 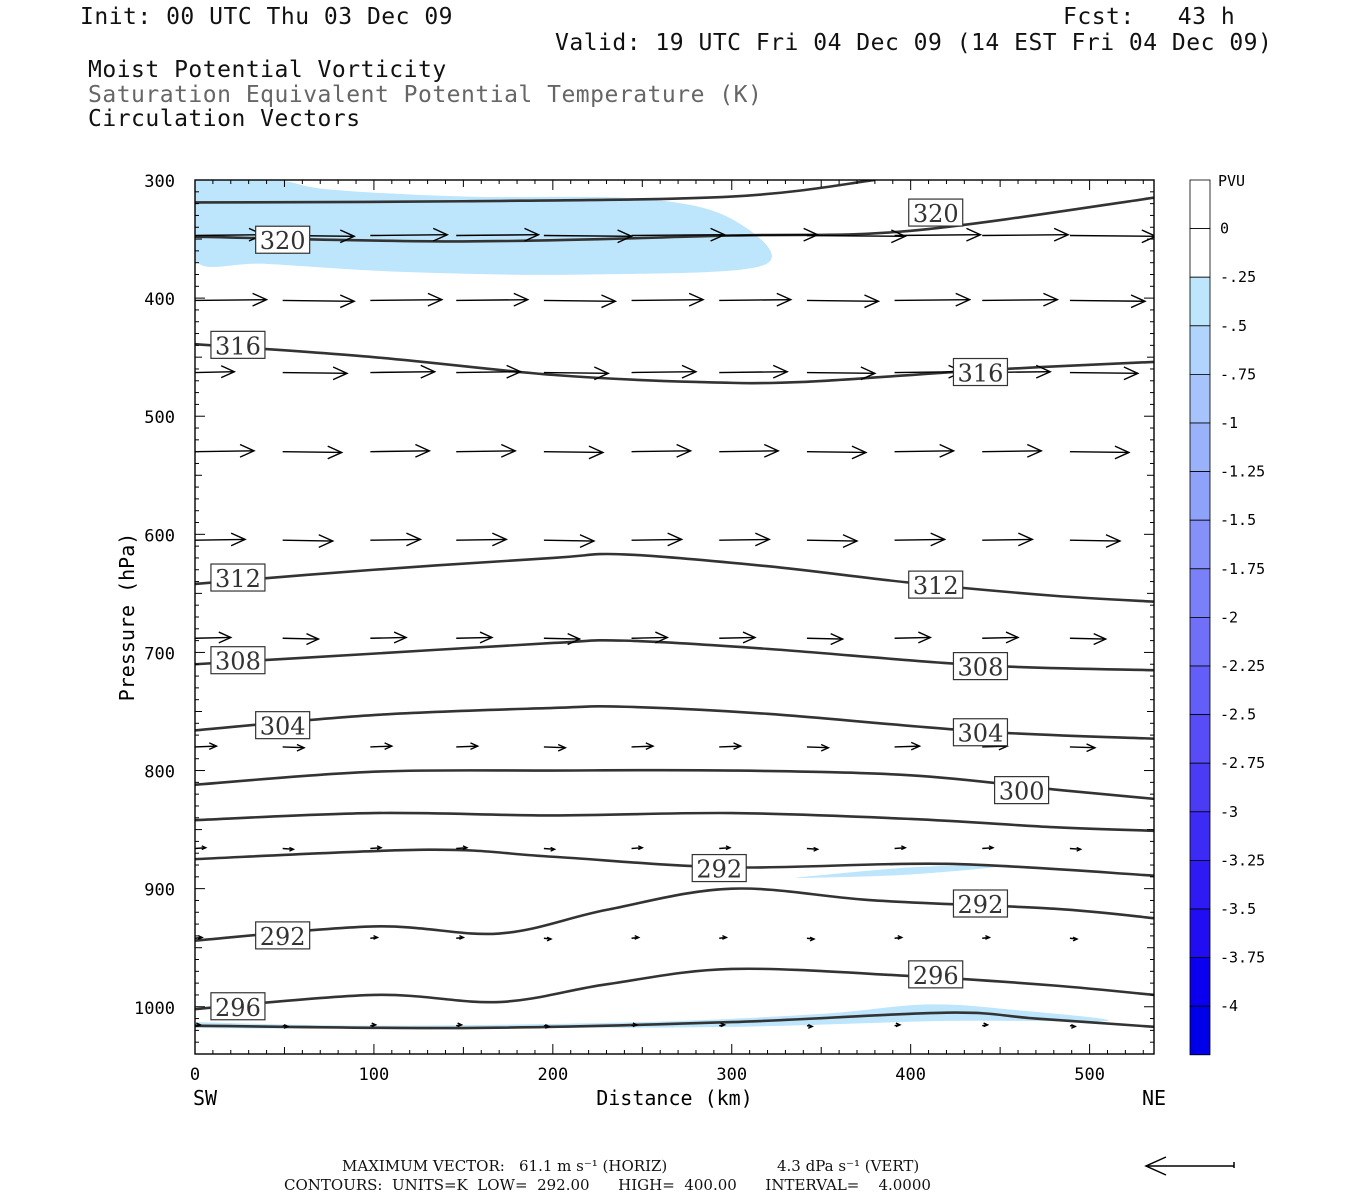 What do you see at coordinates (848, 1166) in the screenshot?
I see `max-vector-vertical: 4.3 dPa s⁻¹ (VERT)` at bounding box center [848, 1166].